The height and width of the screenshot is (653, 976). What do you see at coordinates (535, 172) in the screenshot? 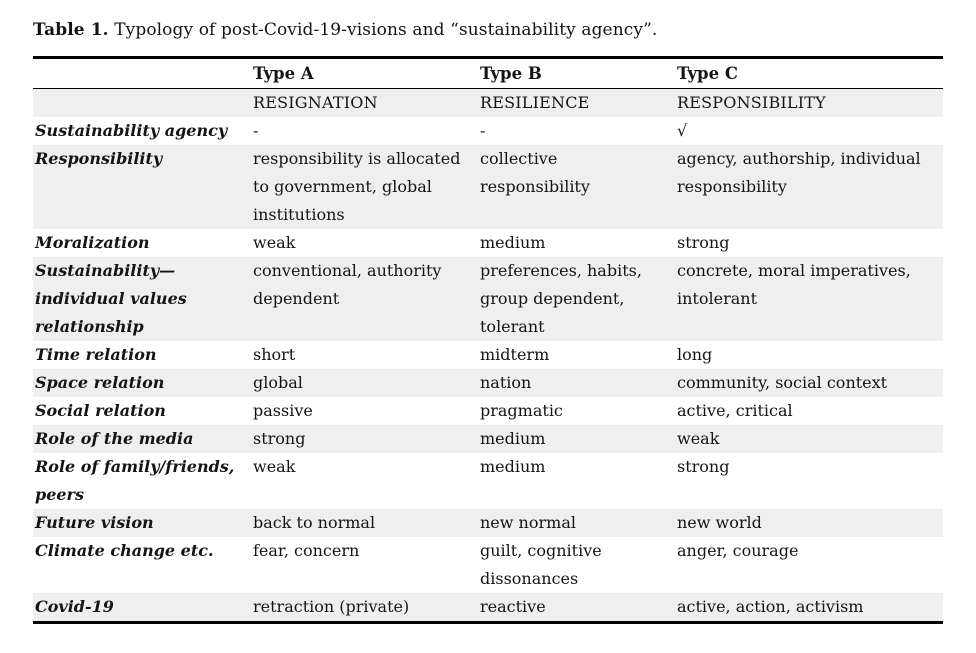
I see `cell-type-b: collective responsibility` at bounding box center [535, 172].